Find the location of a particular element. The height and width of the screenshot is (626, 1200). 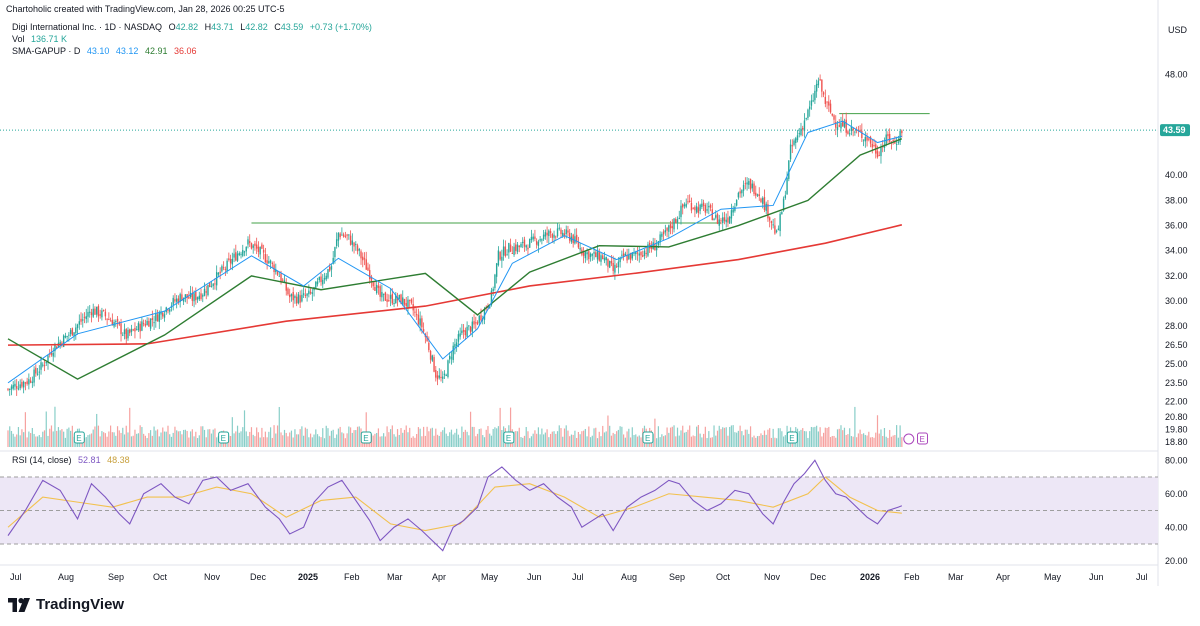

earnings-marker is located at coordinates (509, 437).